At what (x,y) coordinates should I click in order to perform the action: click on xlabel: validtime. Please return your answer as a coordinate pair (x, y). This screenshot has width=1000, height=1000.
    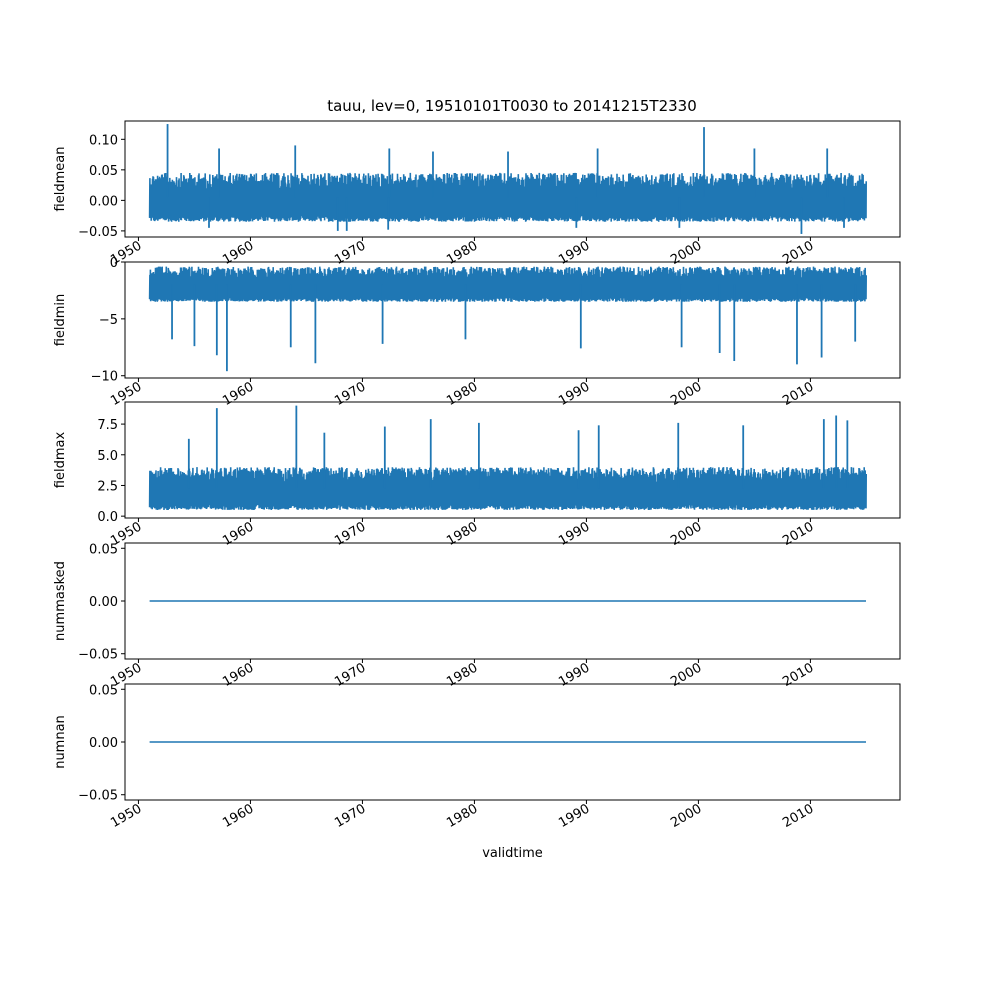
    Looking at the image, I should click on (512, 853).